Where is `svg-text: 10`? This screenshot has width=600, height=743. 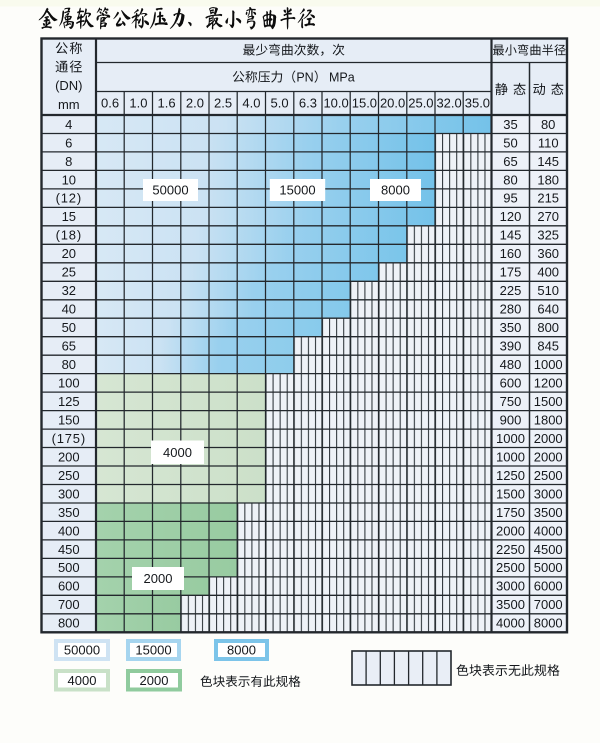 svg-text: 10 is located at coordinates (69, 179).